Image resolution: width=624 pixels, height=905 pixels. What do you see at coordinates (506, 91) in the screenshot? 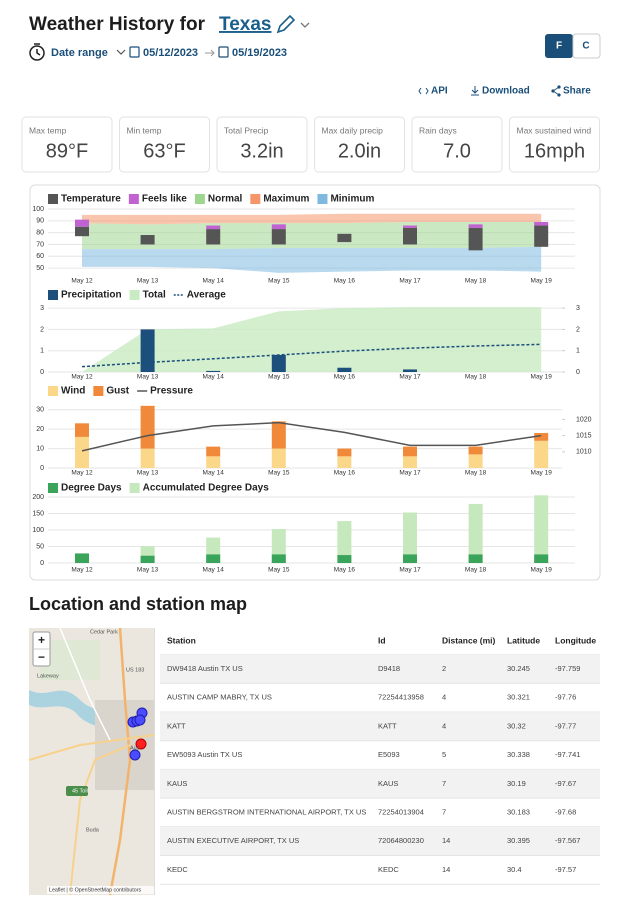
I see `download-link: Download` at bounding box center [506, 91].